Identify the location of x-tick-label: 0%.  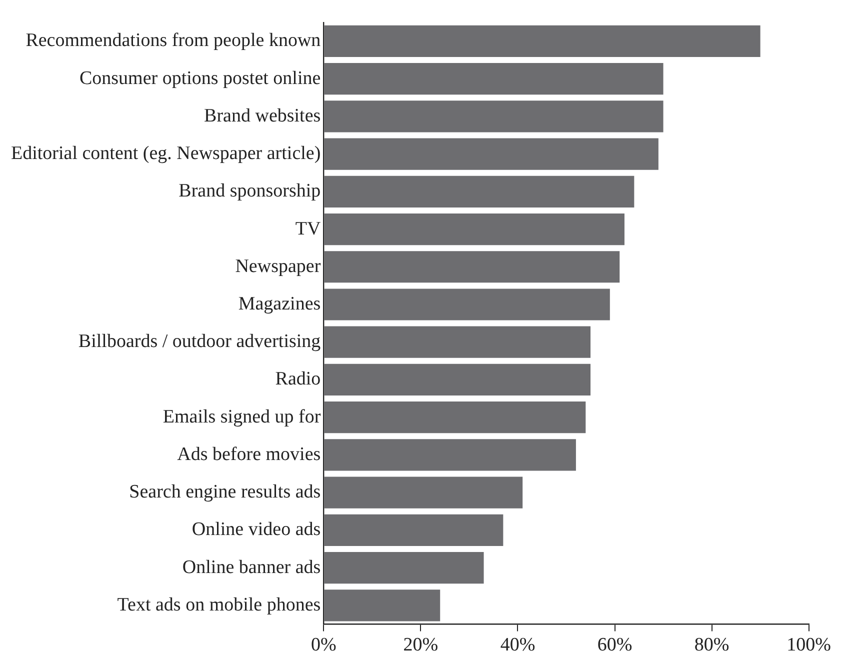
(324, 645).